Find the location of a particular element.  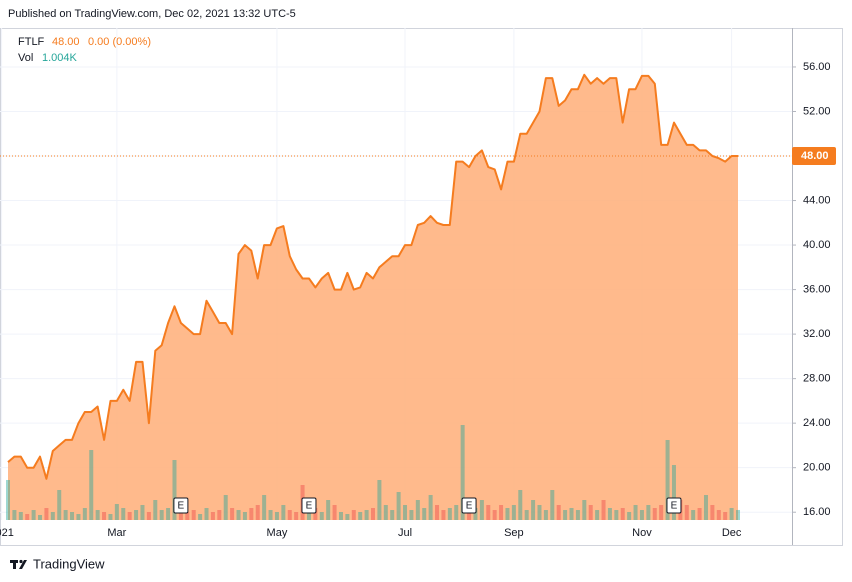

x-tick-label: May is located at coordinates (277, 533).